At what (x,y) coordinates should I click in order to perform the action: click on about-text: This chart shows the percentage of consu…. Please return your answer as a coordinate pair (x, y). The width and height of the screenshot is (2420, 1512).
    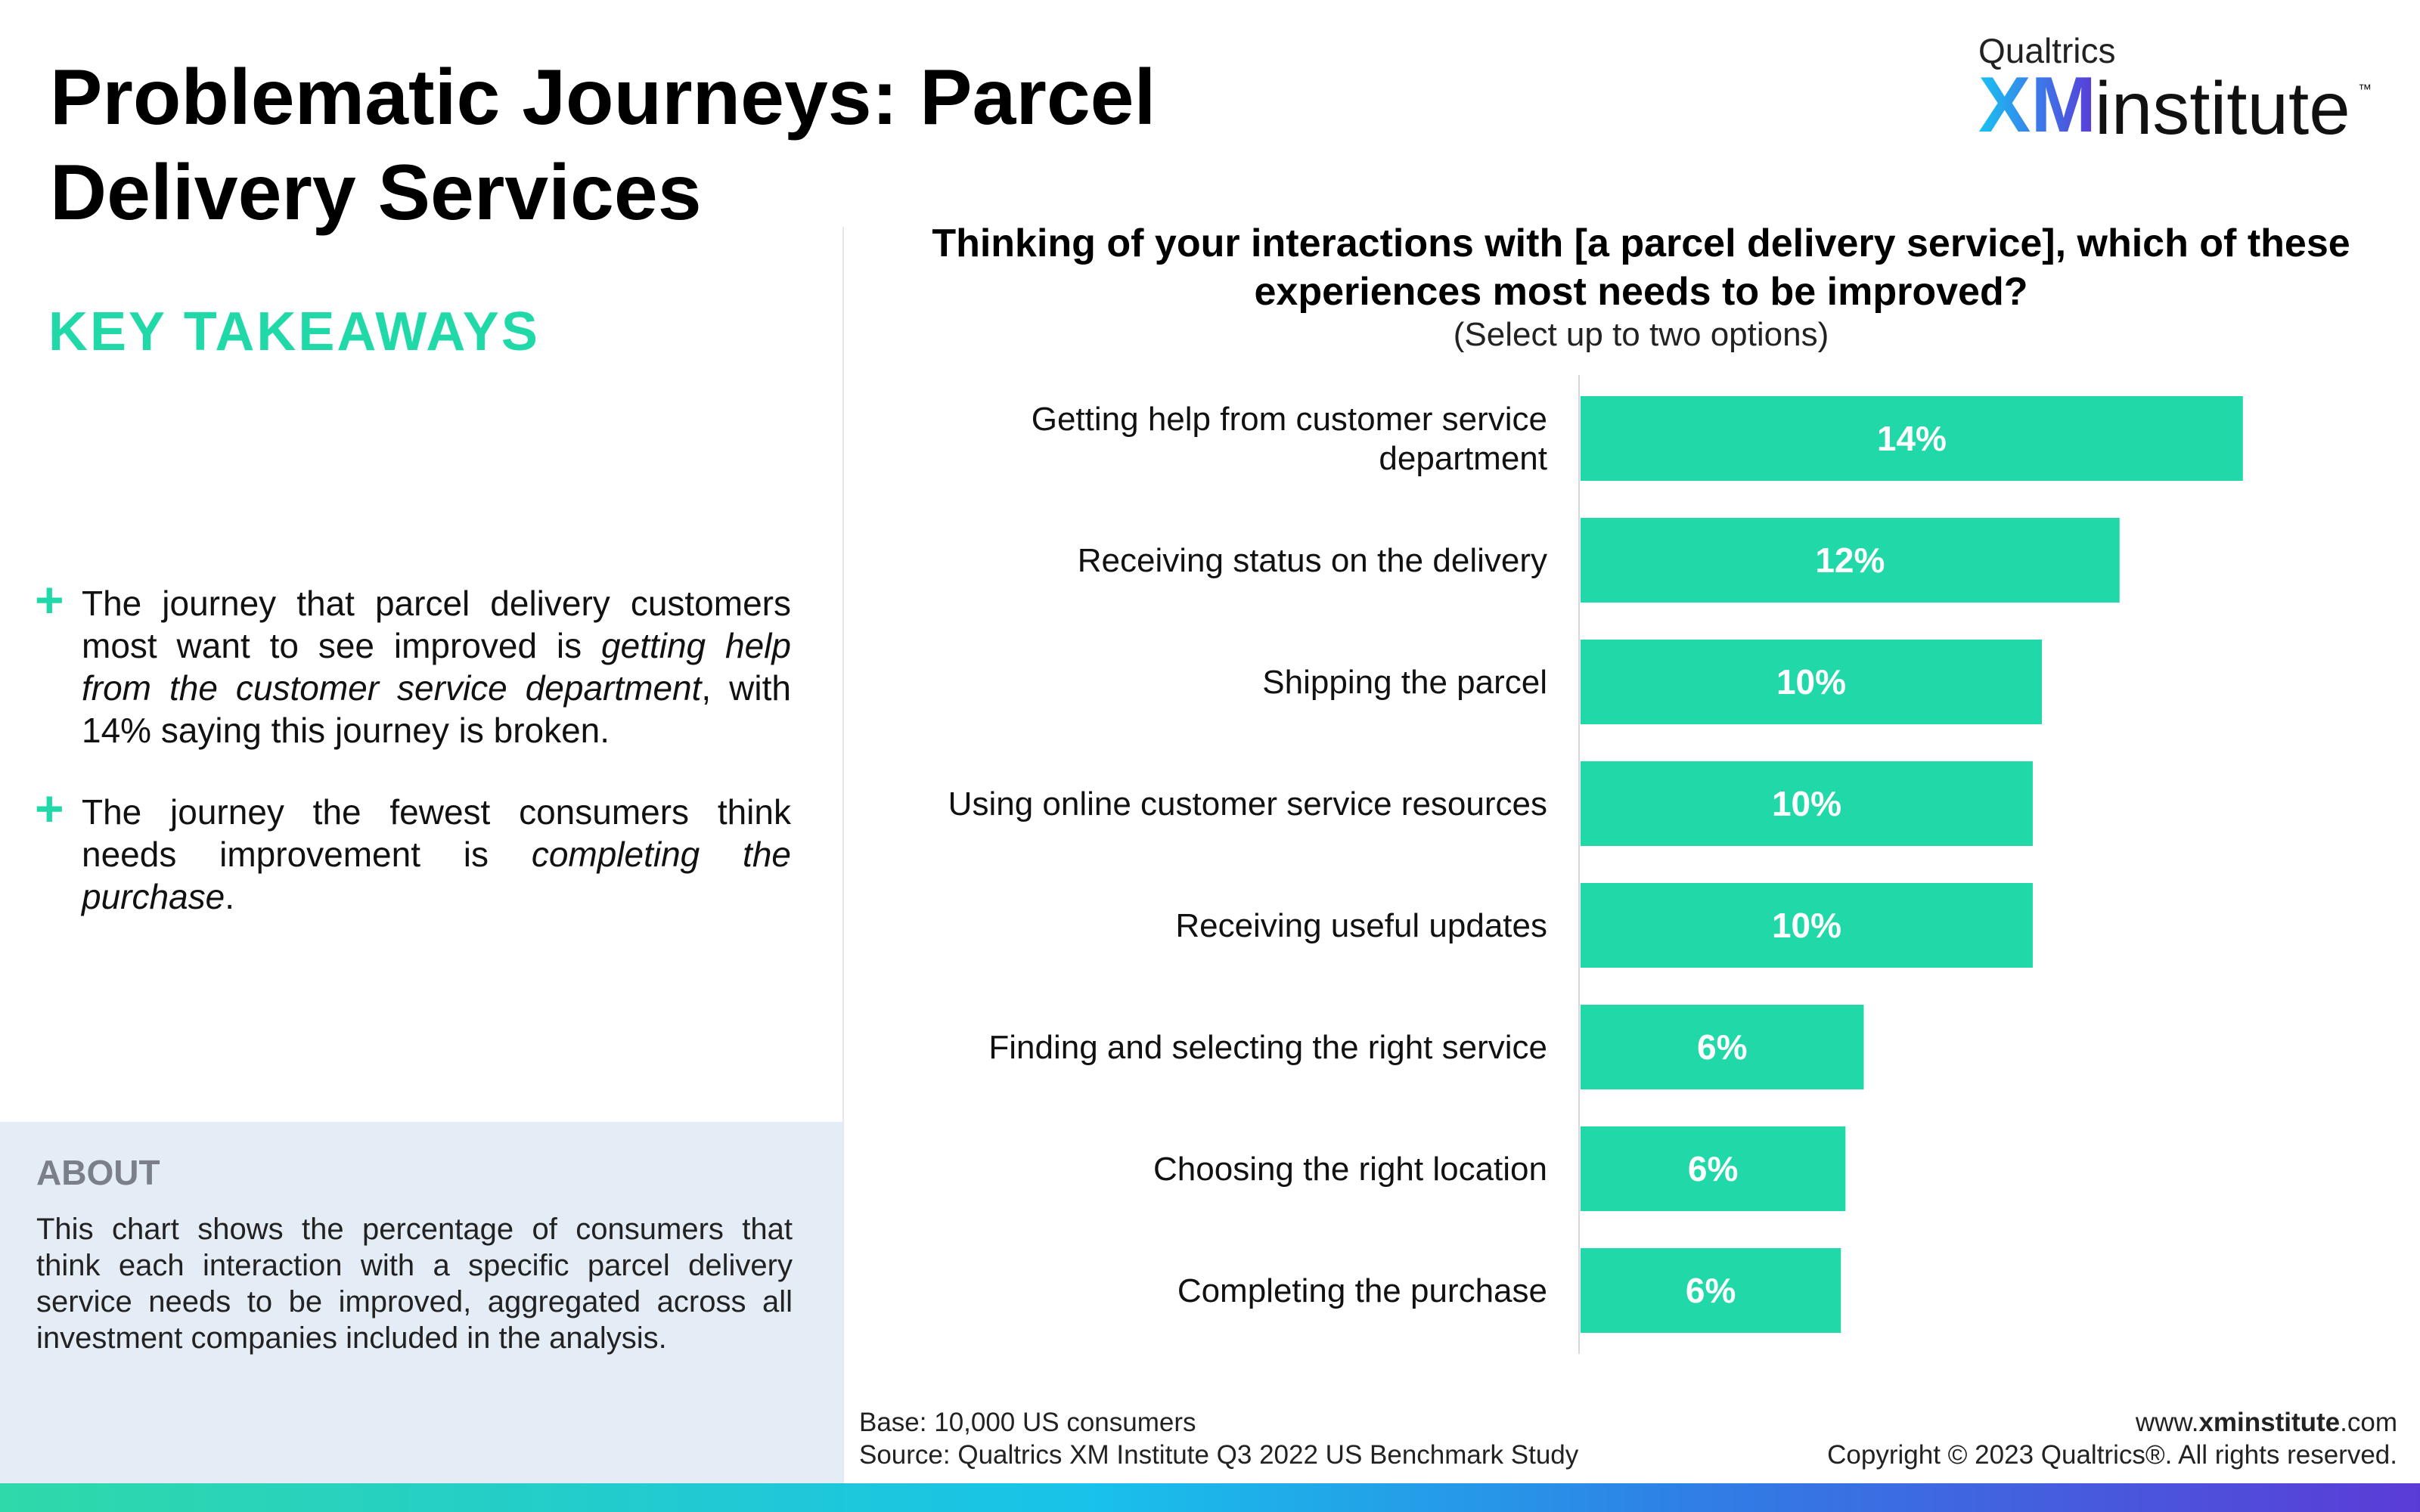
    Looking at the image, I should click on (414, 1284).